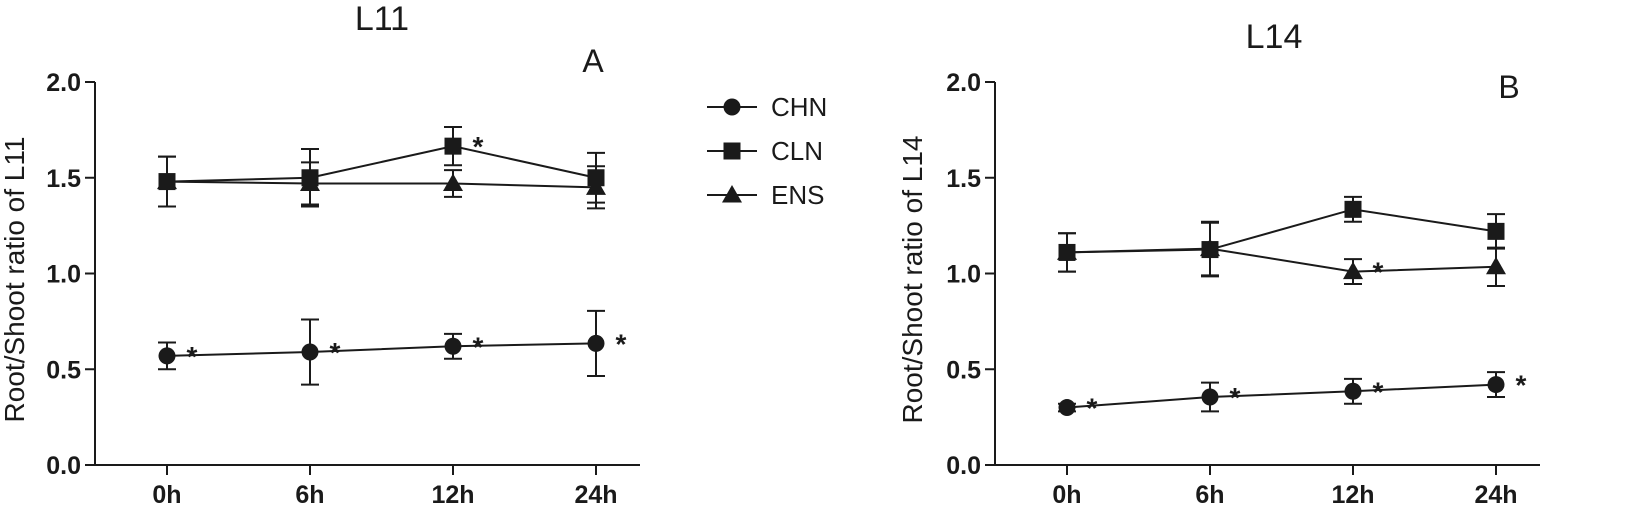 Image resolution: width=1638 pixels, height=526 pixels. What do you see at coordinates (382, 19) in the screenshot?
I see `chart-title: L11` at bounding box center [382, 19].